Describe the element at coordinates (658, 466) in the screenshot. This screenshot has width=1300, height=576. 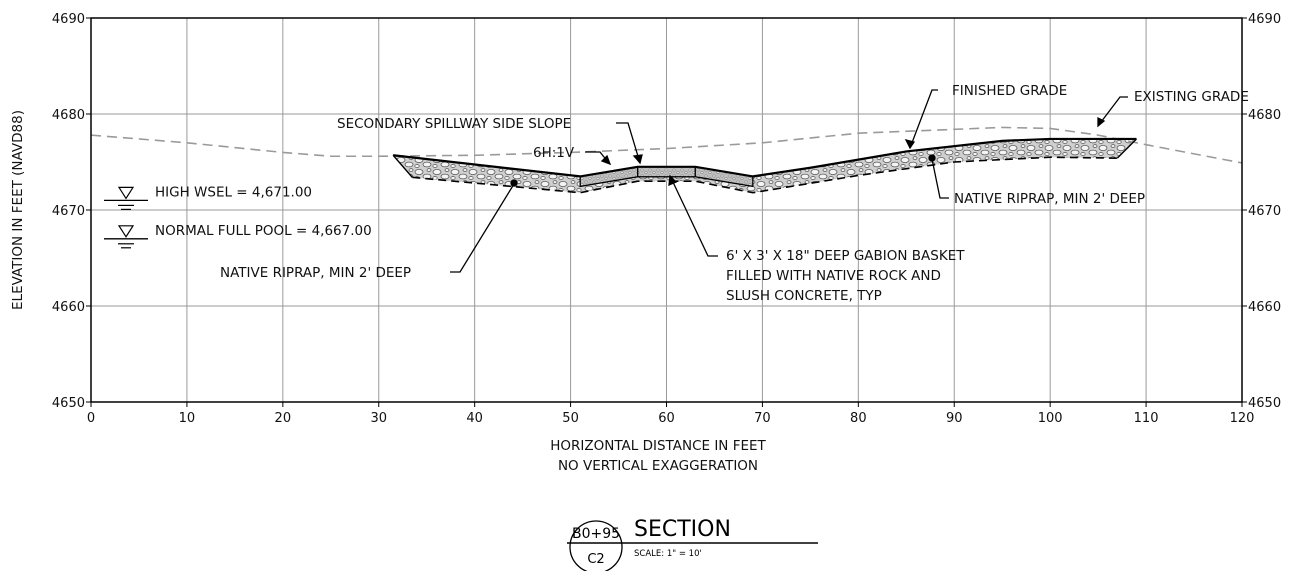
I see `x-axis-note: NO VERTICAL EXAGGERATION` at that location.